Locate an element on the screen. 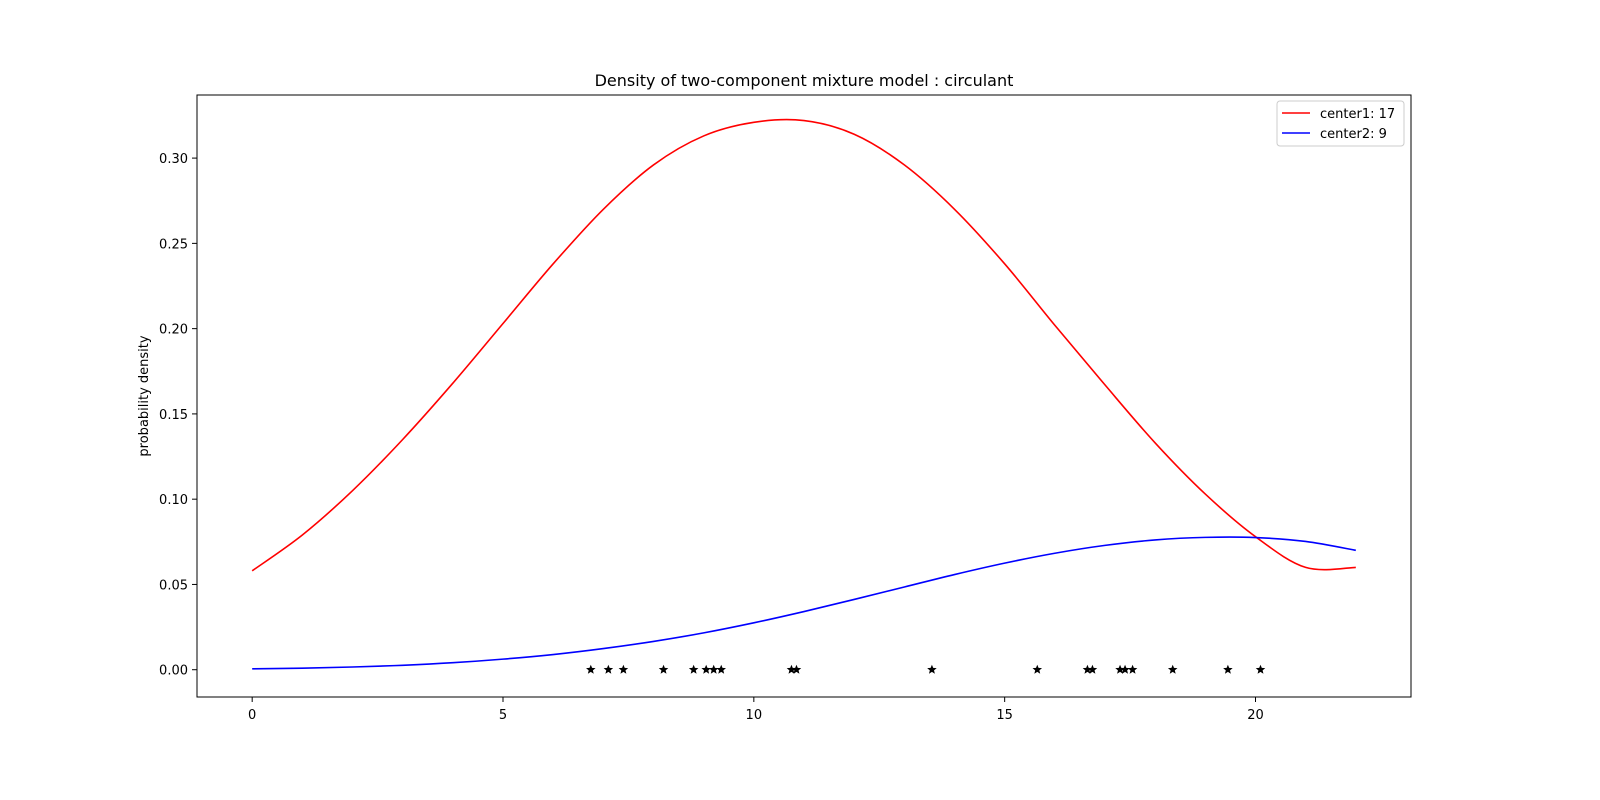  y-tick-label: 0.15 is located at coordinates (173, 415).